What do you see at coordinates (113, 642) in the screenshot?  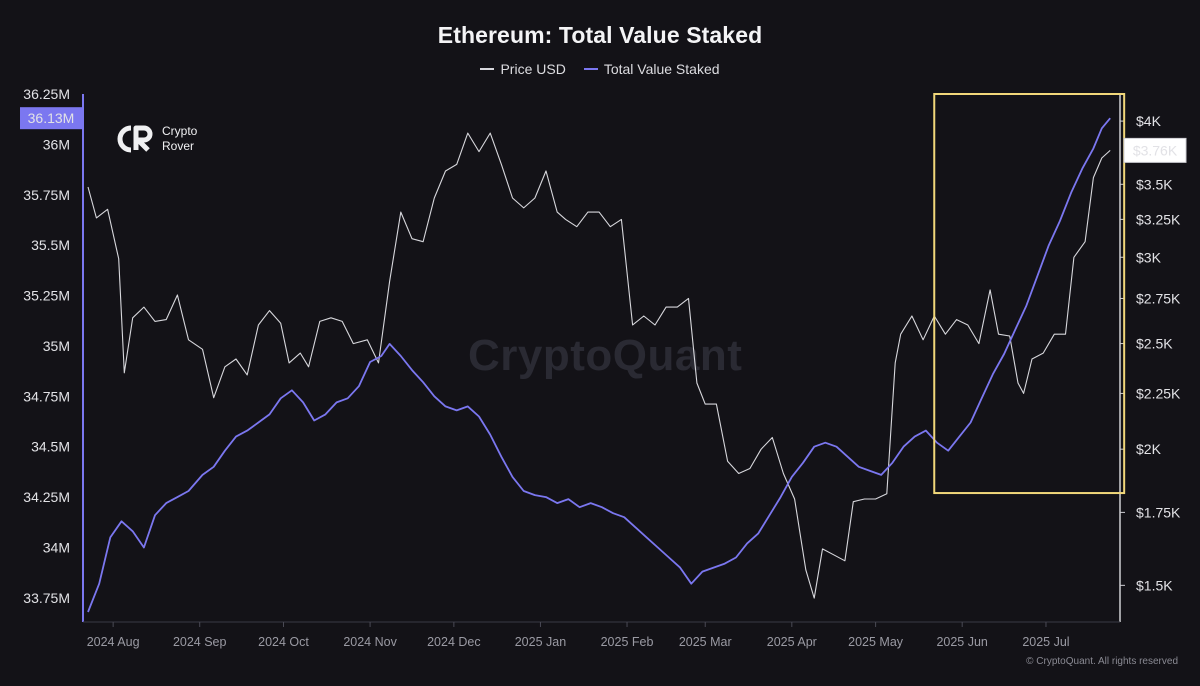 I see `x-tick-label: 2024 Aug` at bounding box center [113, 642].